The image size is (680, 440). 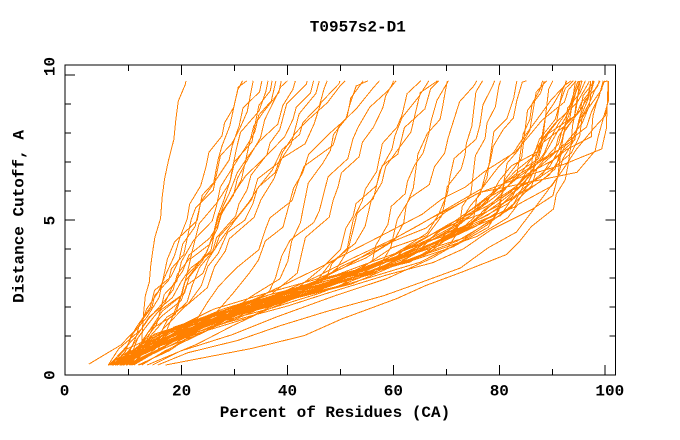 What do you see at coordinates (499, 392) in the screenshot?
I see `svg-text: 80` at bounding box center [499, 392].